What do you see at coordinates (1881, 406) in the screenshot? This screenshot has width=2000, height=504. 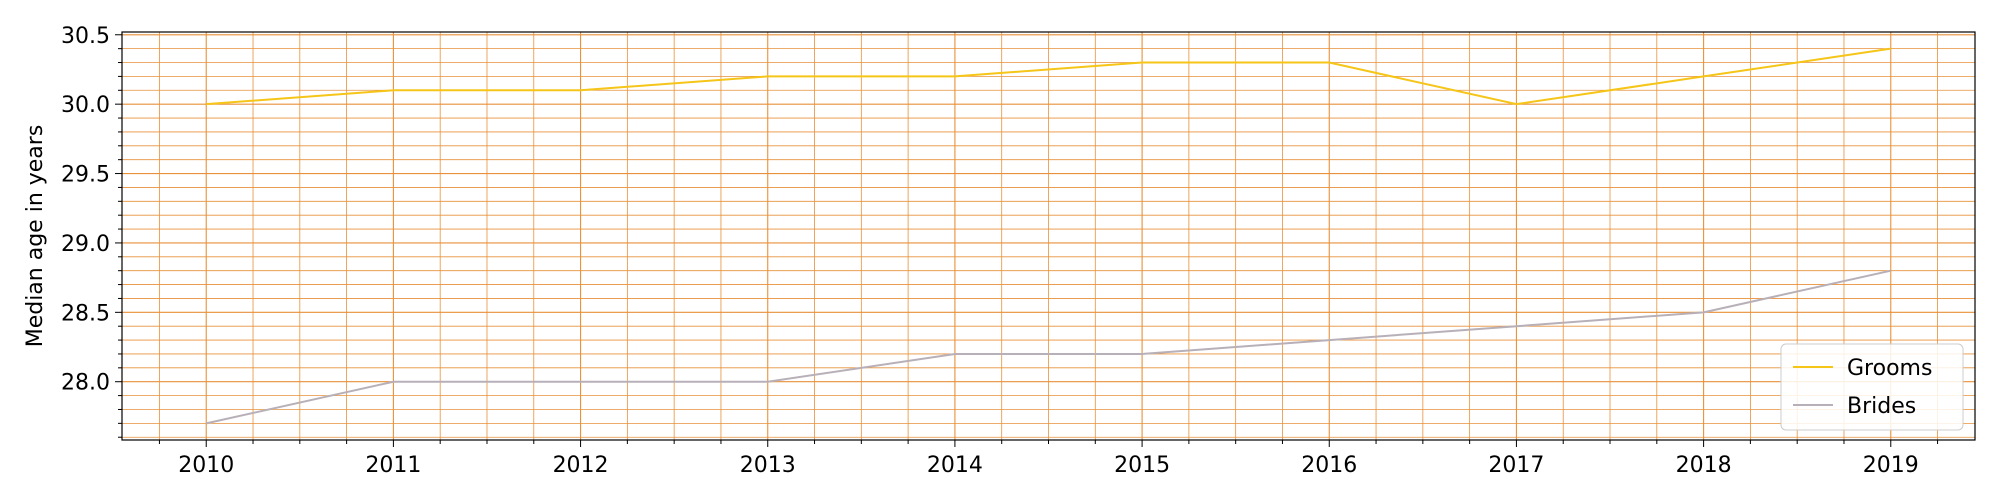 I see `legend-label-brides: Brides` at bounding box center [1881, 406].